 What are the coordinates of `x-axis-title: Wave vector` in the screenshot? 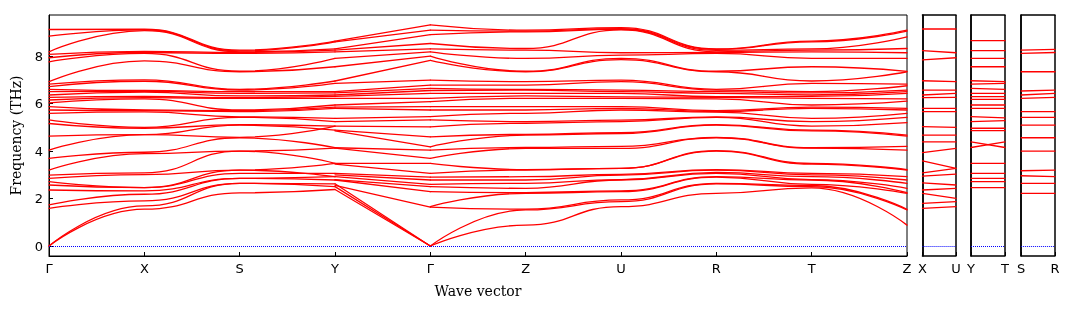 It's located at (478, 291).